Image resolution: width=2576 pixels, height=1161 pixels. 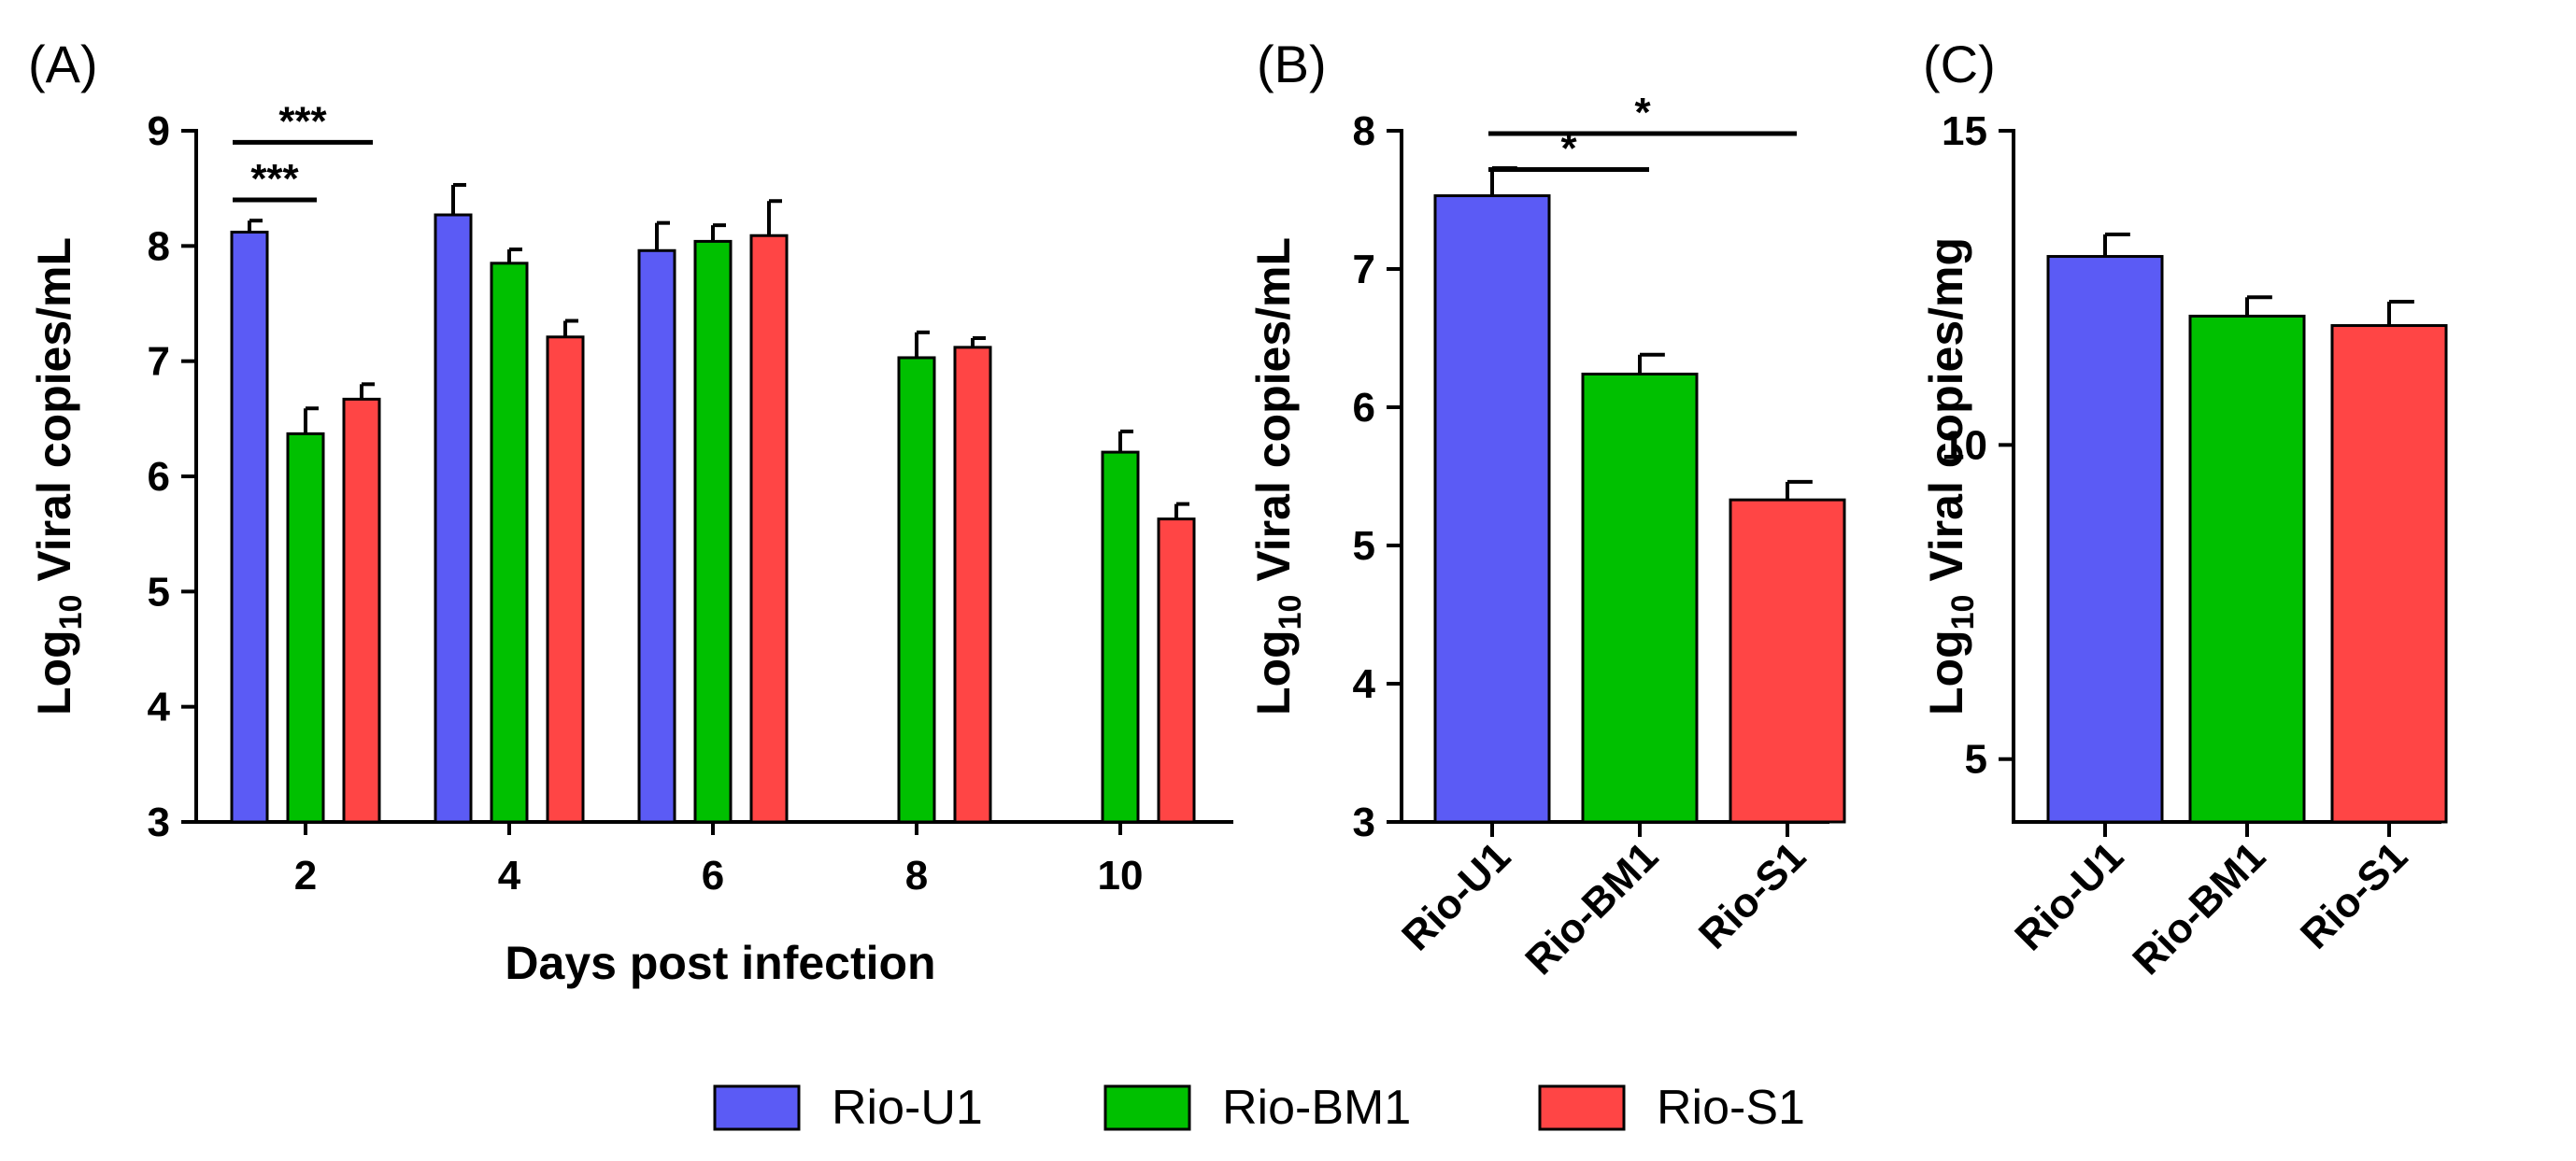 What do you see at coordinates (63, 64) in the screenshot?
I see `panel-label: (A)` at bounding box center [63, 64].